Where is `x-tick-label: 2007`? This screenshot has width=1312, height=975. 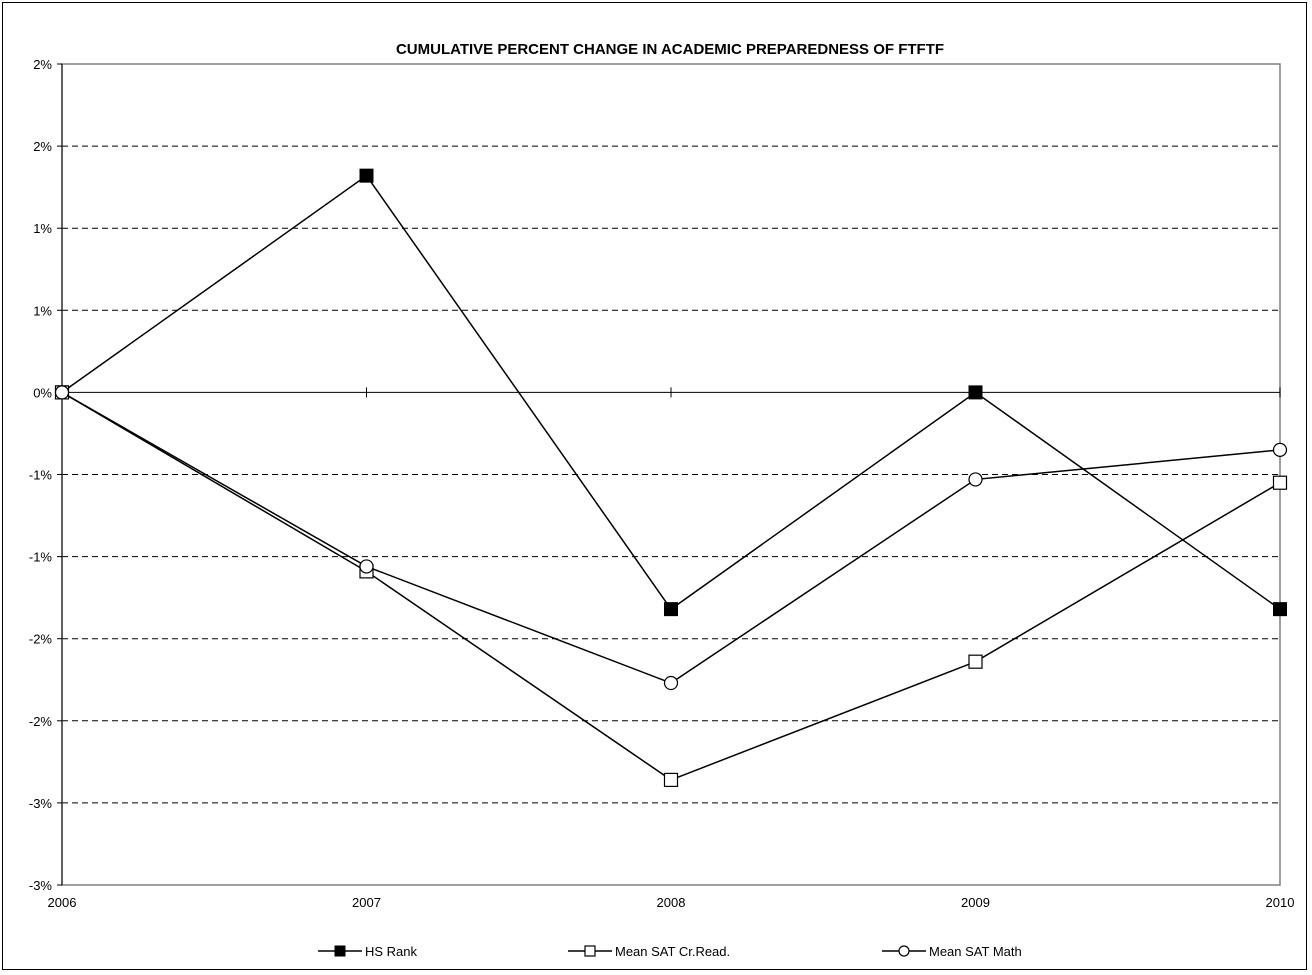 x-tick-label: 2007 is located at coordinates (366, 902).